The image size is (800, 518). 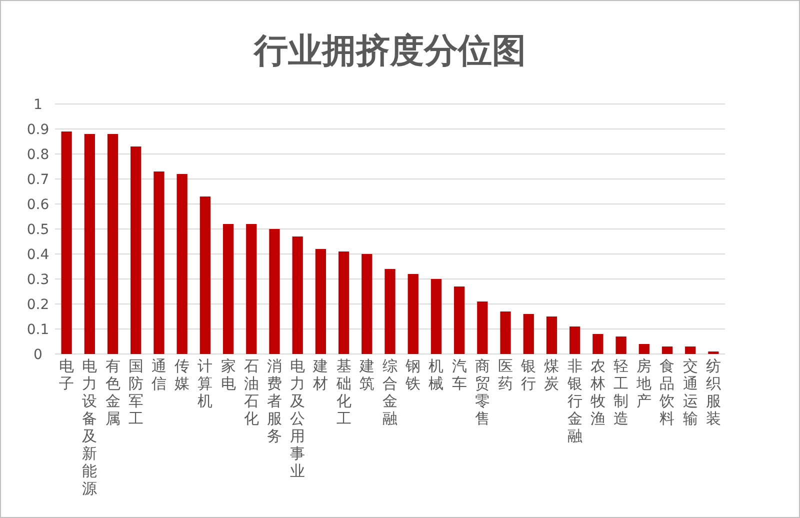 What do you see at coordinates (528, 374) in the screenshot?
I see `x-tick-label: 银行` at bounding box center [528, 374].